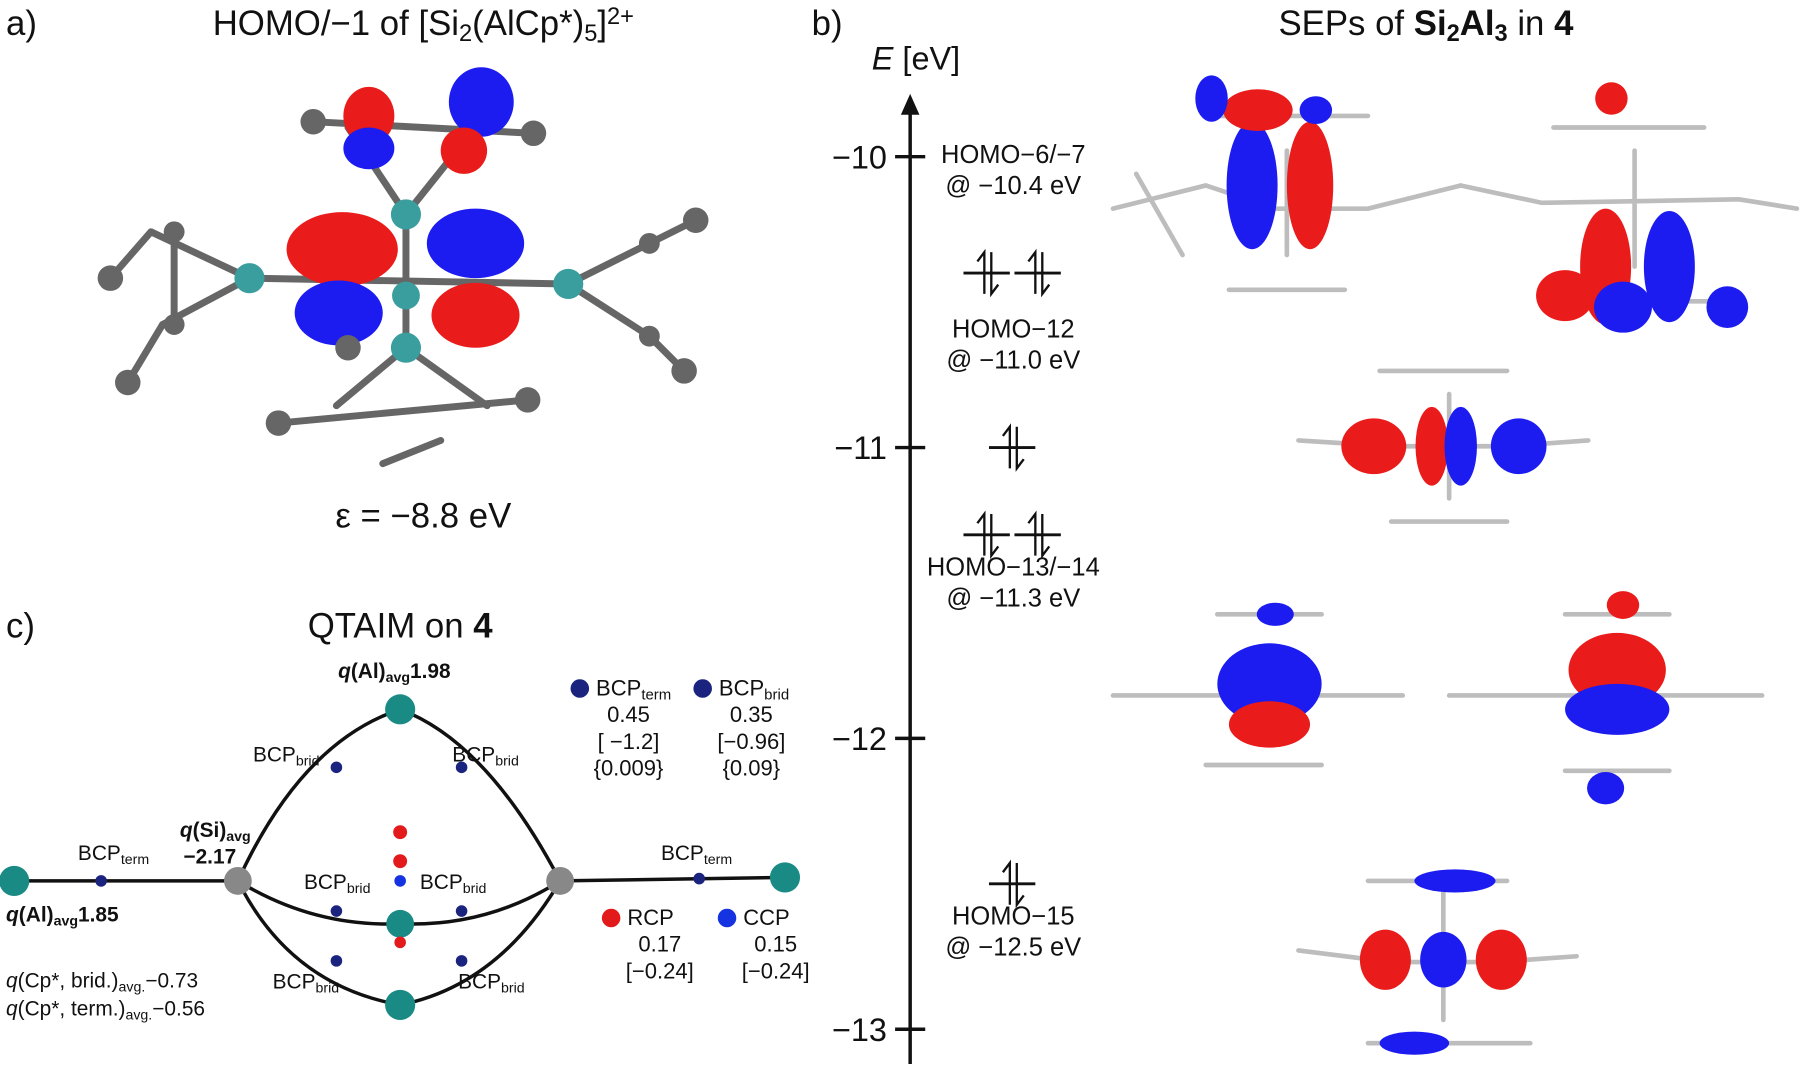  I want to click on level-name: HOMO−13/−14, so click(1013, 567).